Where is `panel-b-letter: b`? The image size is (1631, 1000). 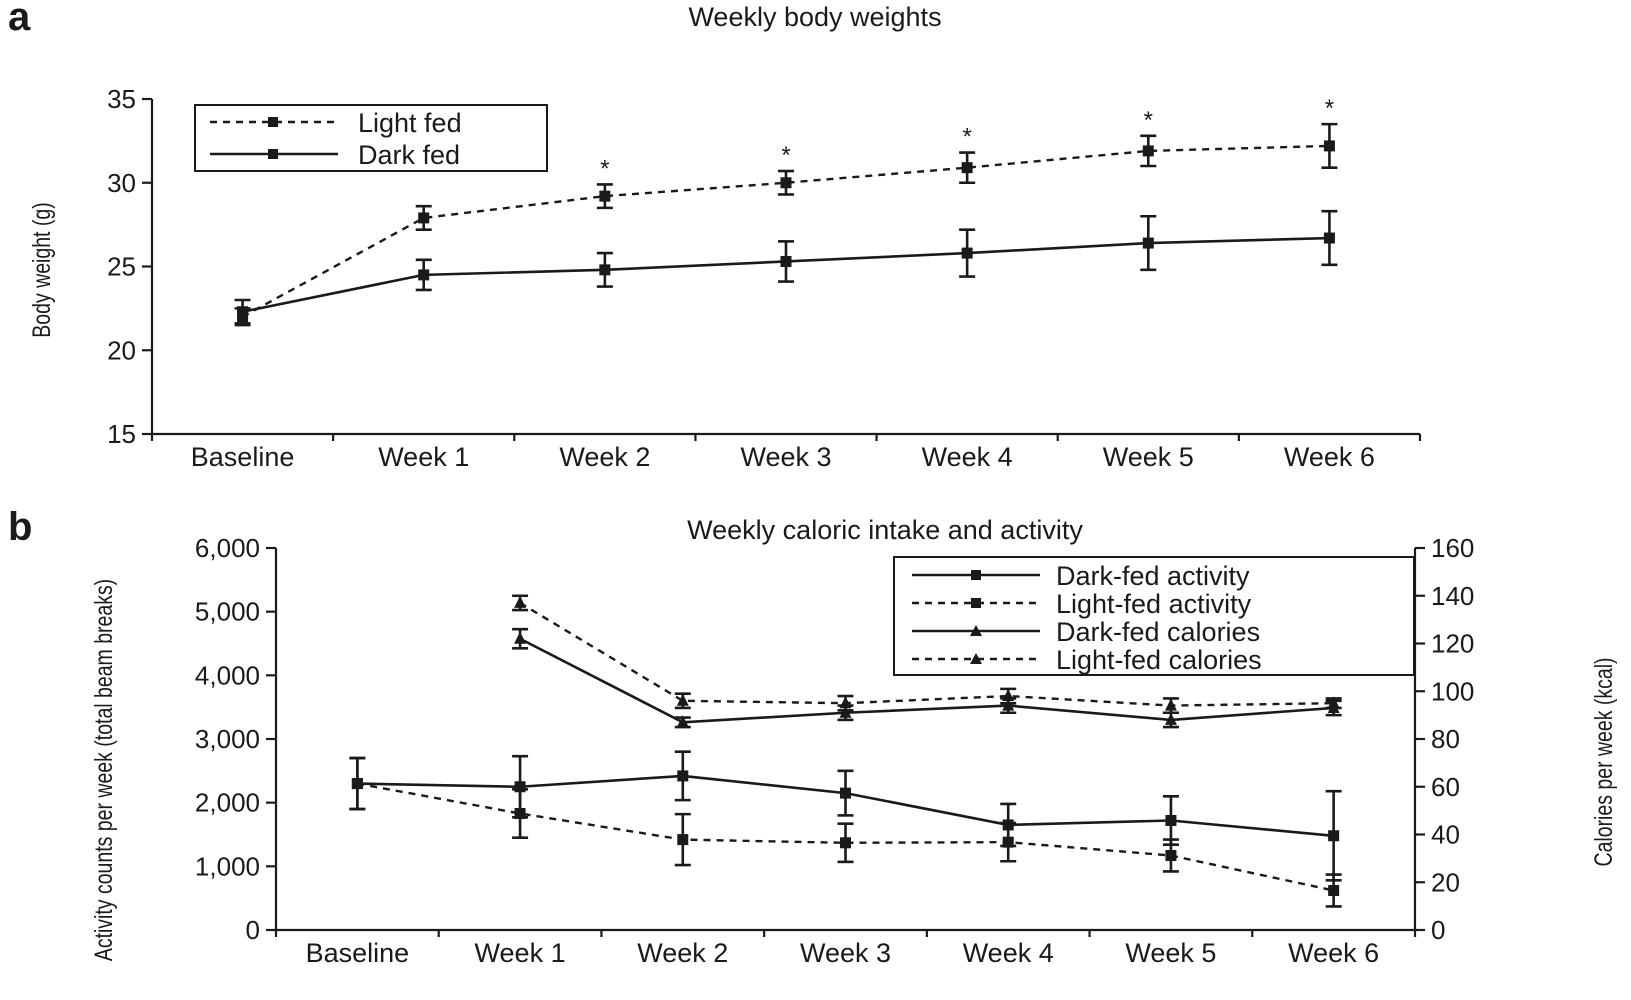
panel-b-letter: b is located at coordinates (20, 527).